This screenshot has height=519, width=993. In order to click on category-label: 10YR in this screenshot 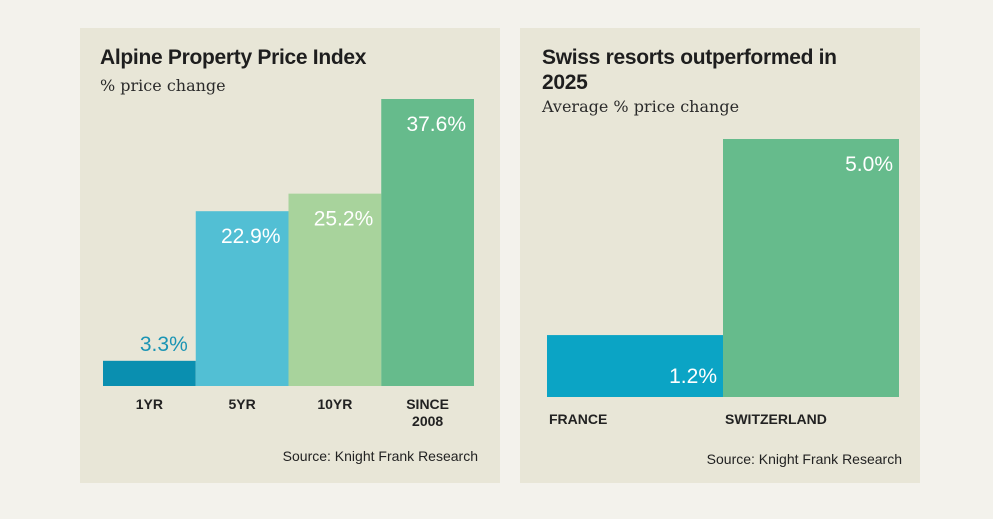, I will do `click(334, 404)`.